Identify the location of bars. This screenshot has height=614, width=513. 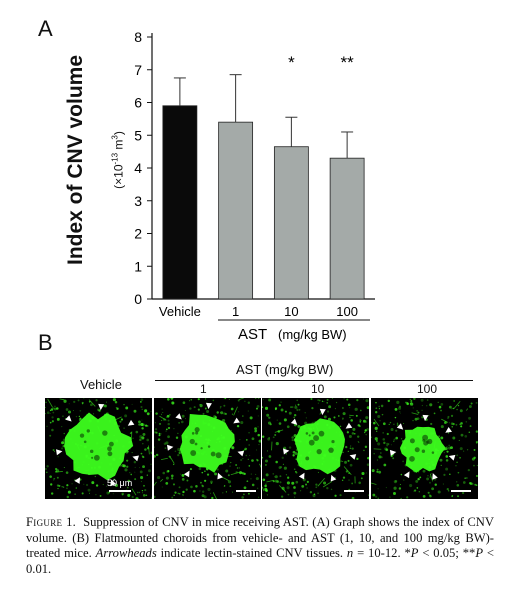
(263, 202).